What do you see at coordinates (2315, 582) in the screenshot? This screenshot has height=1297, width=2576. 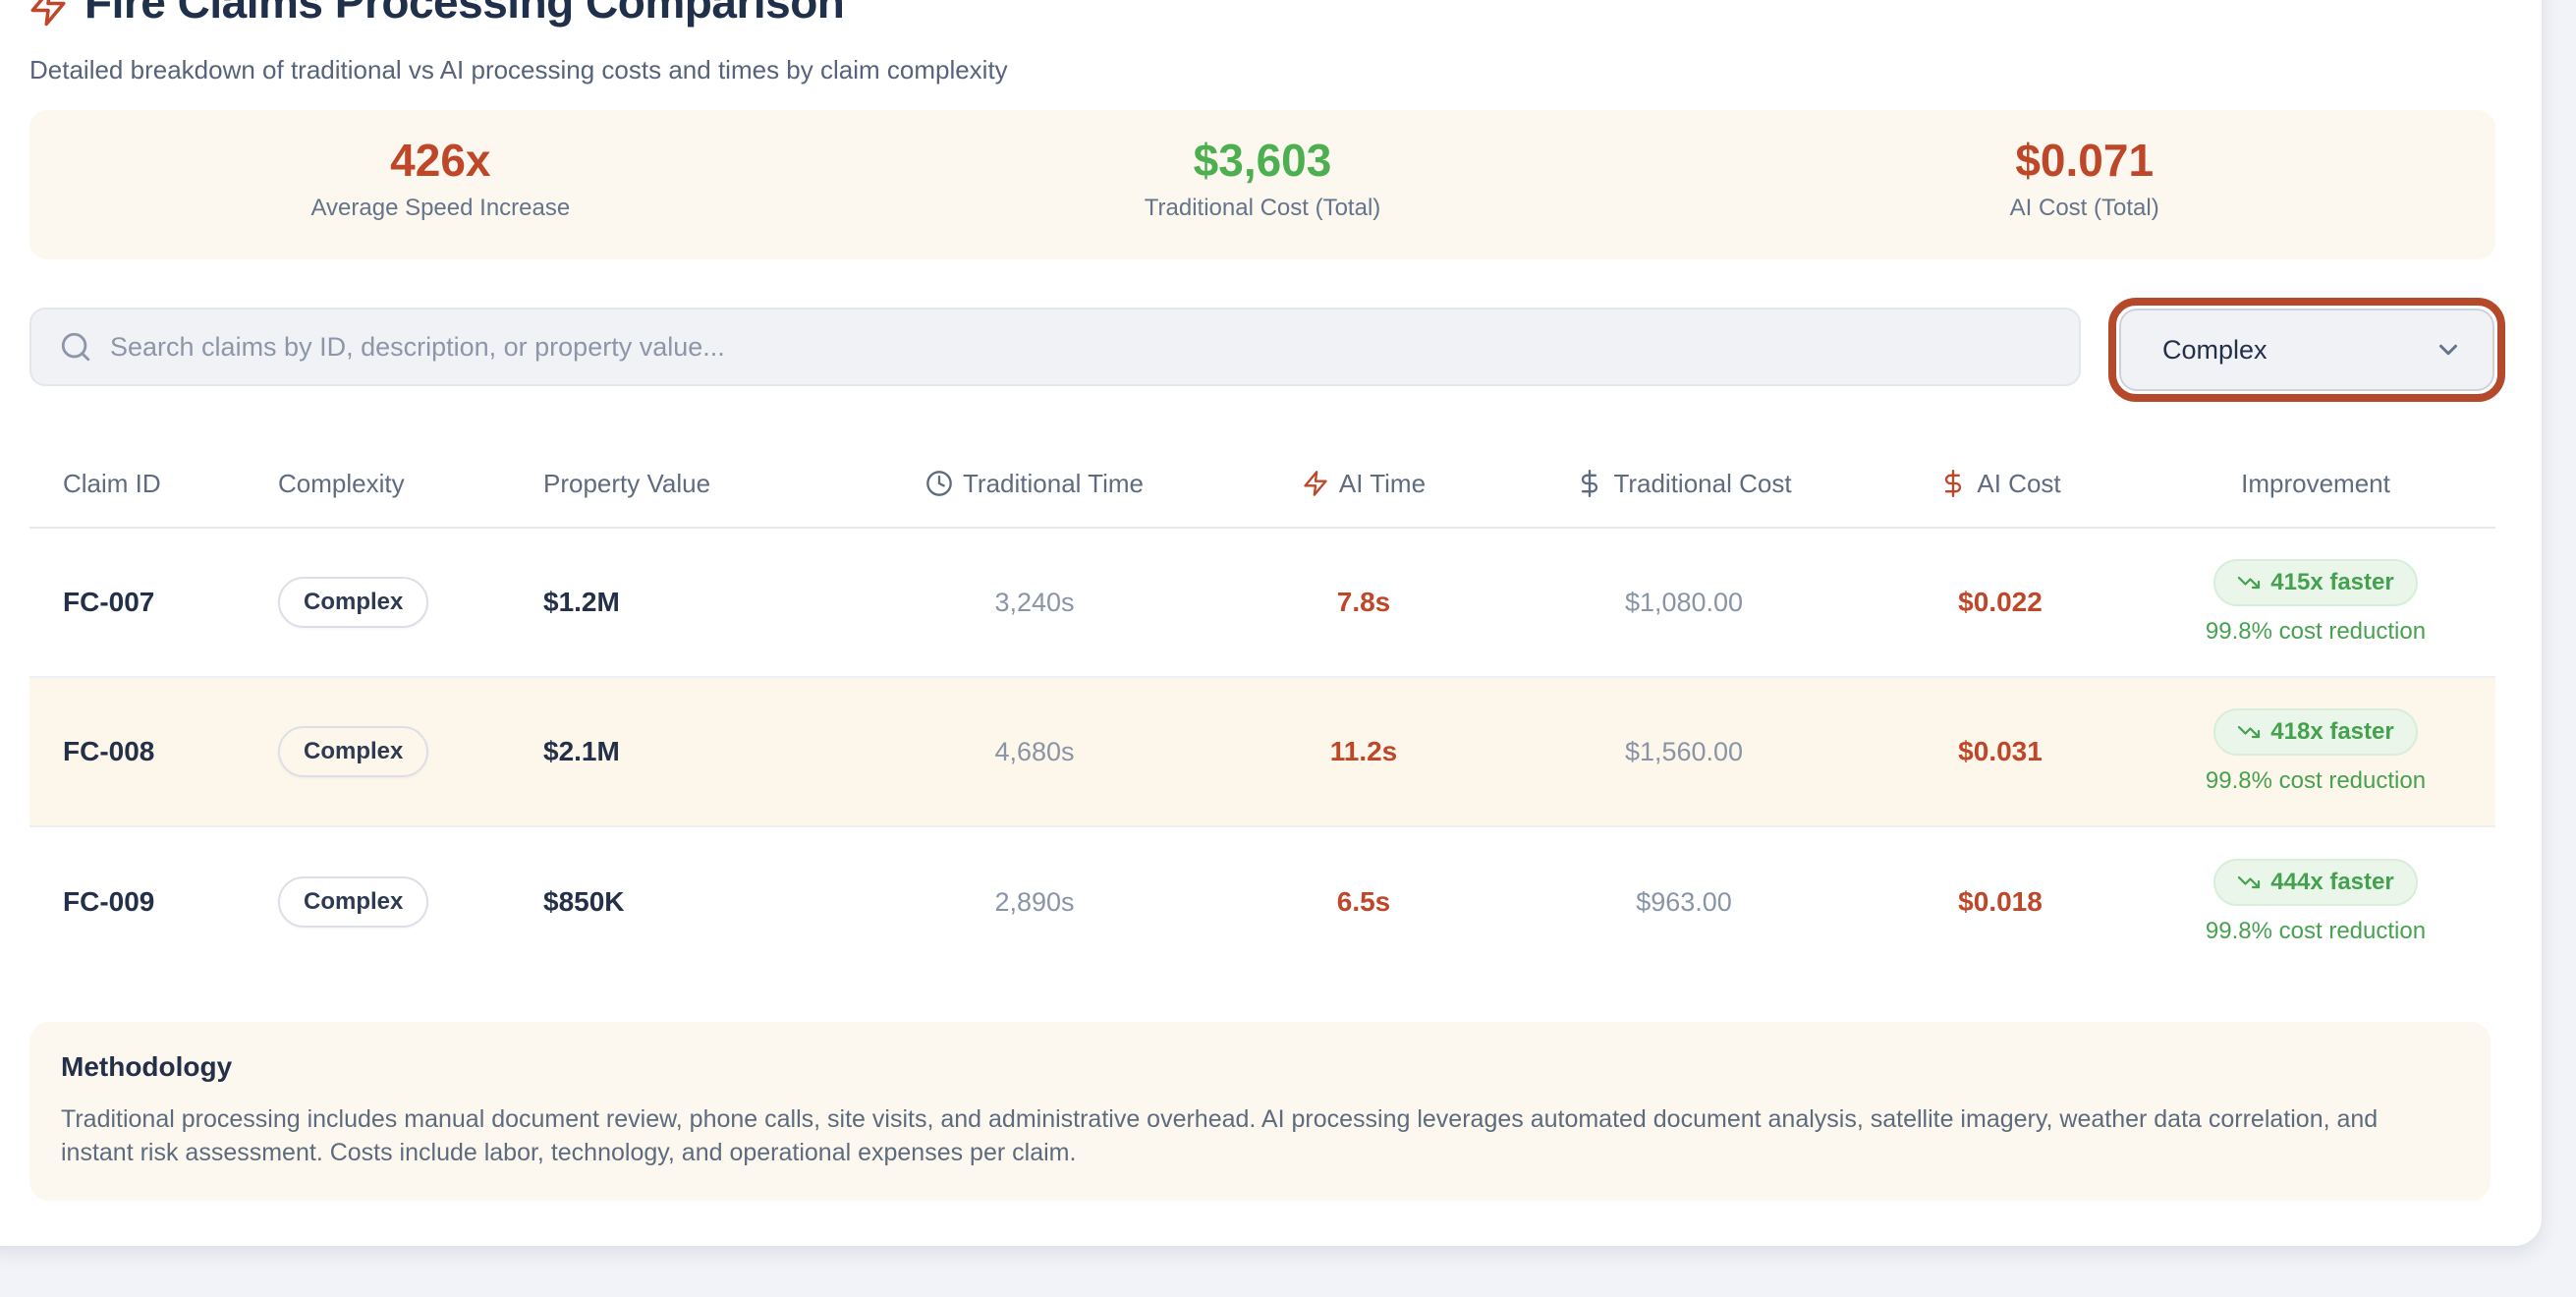 I see `speed-improvement-badge: 415x faster` at bounding box center [2315, 582].